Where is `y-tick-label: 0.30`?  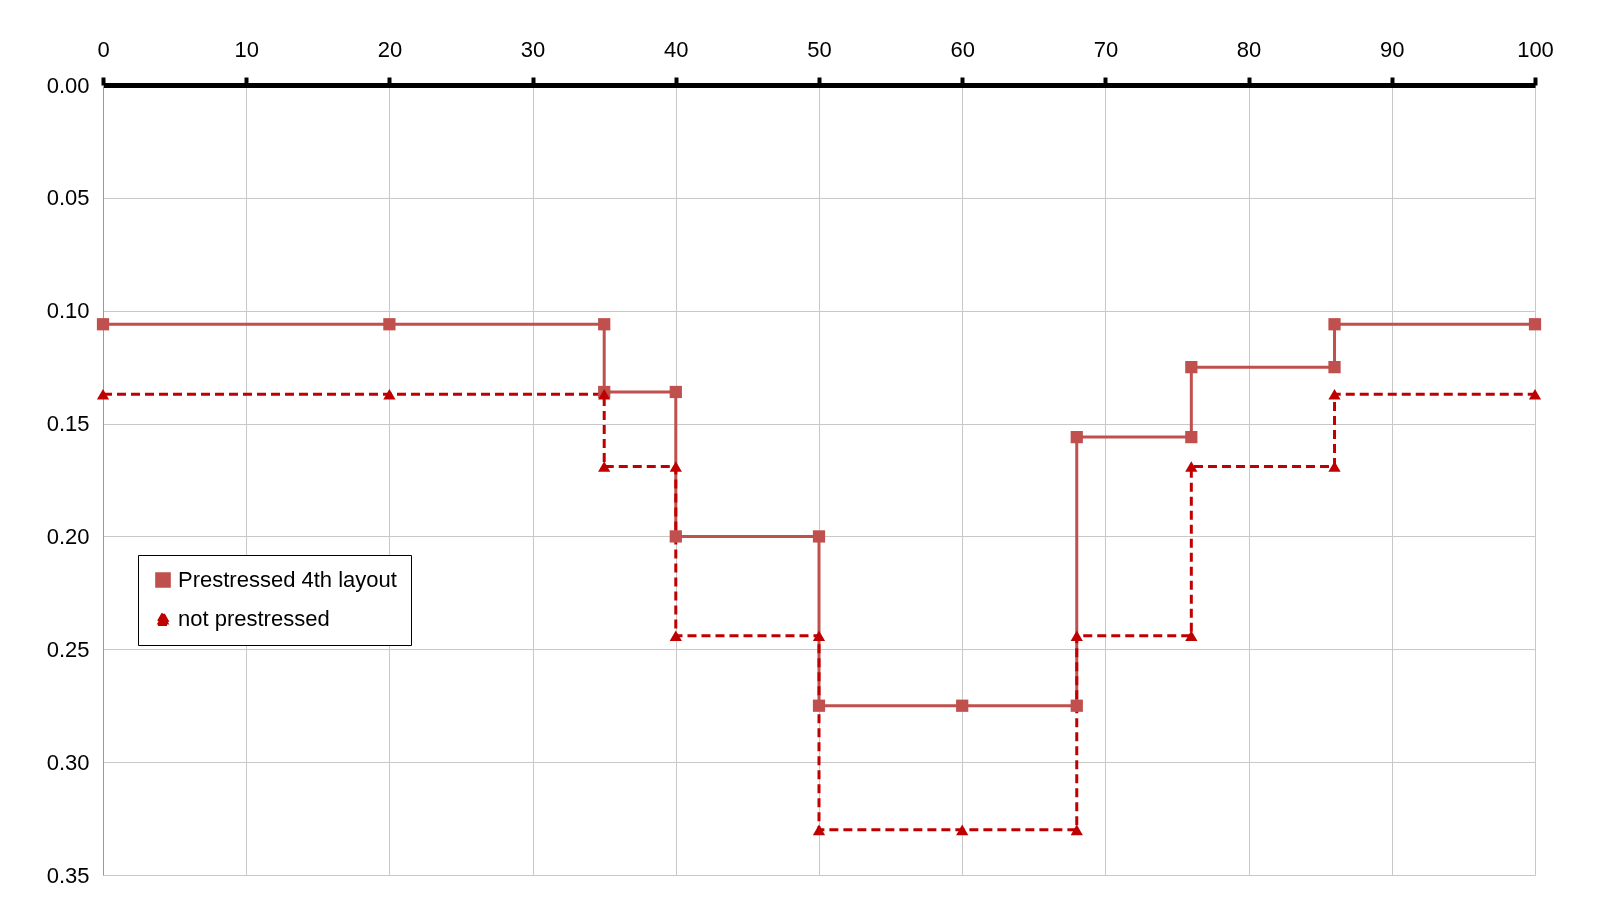 y-tick-label: 0.30 is located at coordinates (68, 762).